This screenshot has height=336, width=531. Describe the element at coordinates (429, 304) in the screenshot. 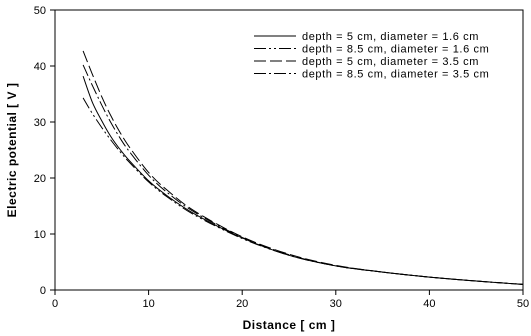

I see `x-tick-label: 40` at that location.